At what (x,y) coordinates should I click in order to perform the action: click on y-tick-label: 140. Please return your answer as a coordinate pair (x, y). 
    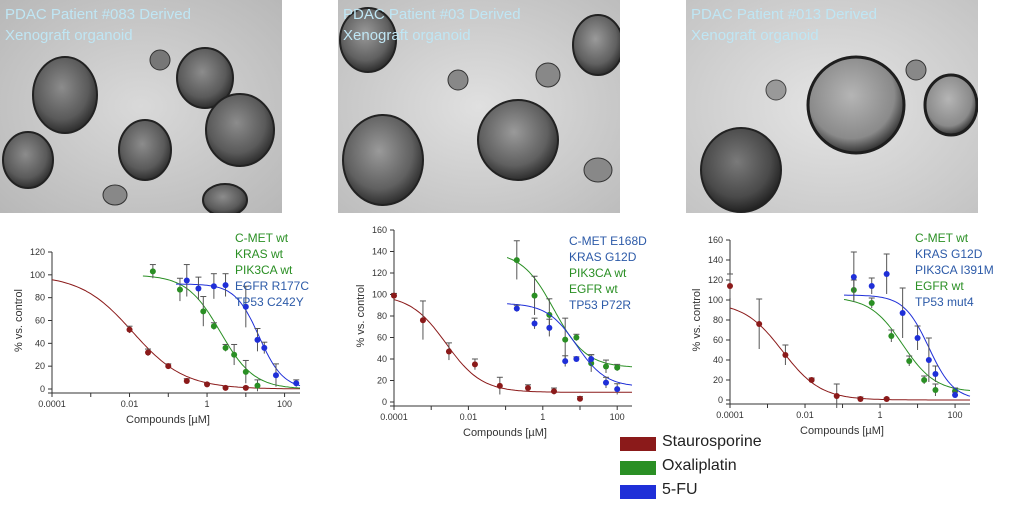
    Looking at the image, I should click on (715, 260).